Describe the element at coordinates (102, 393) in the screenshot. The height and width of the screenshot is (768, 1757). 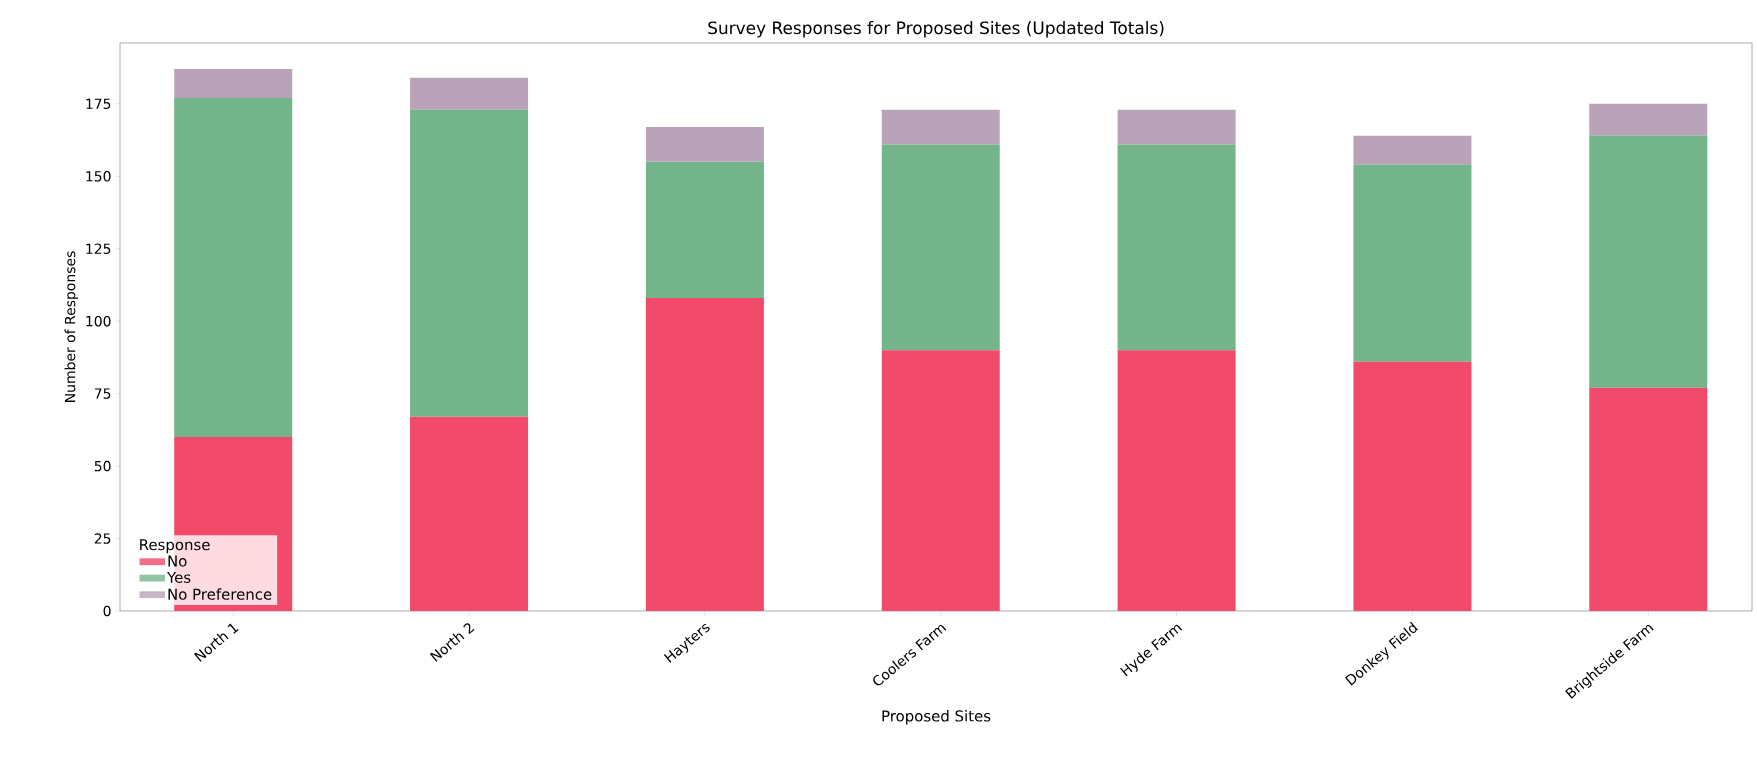
I see `y-tick-label: 75` at that location.